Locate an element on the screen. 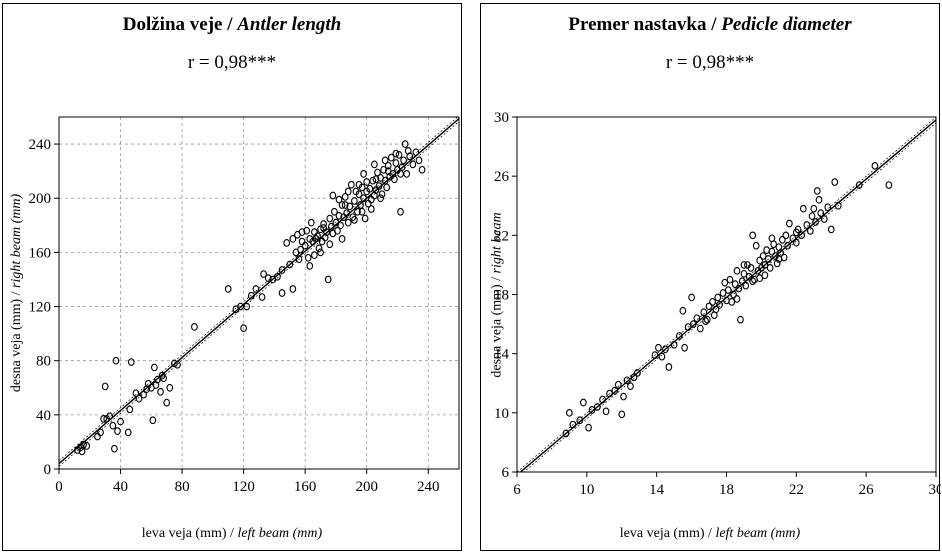 This screenshot has height=554, width=942. chart-title: Premer nastavka / Pedicle diameter is located at coordinates (710, 24).